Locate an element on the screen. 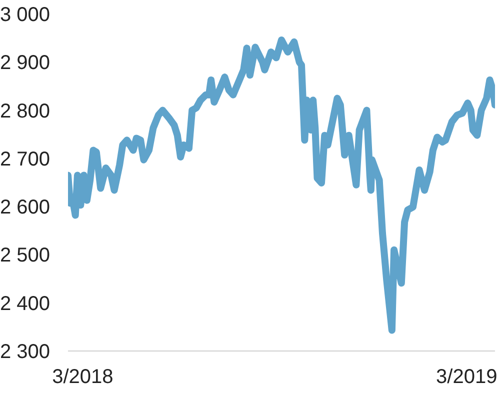  y-tick-label: 2 800 is located at coordinates (25, 111).